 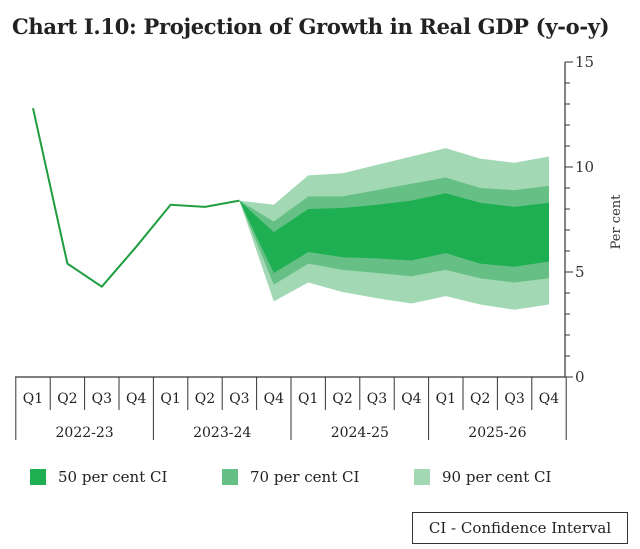 I want to click on legend-label-50: 50 per cent CI, so click(x=113, y=477).